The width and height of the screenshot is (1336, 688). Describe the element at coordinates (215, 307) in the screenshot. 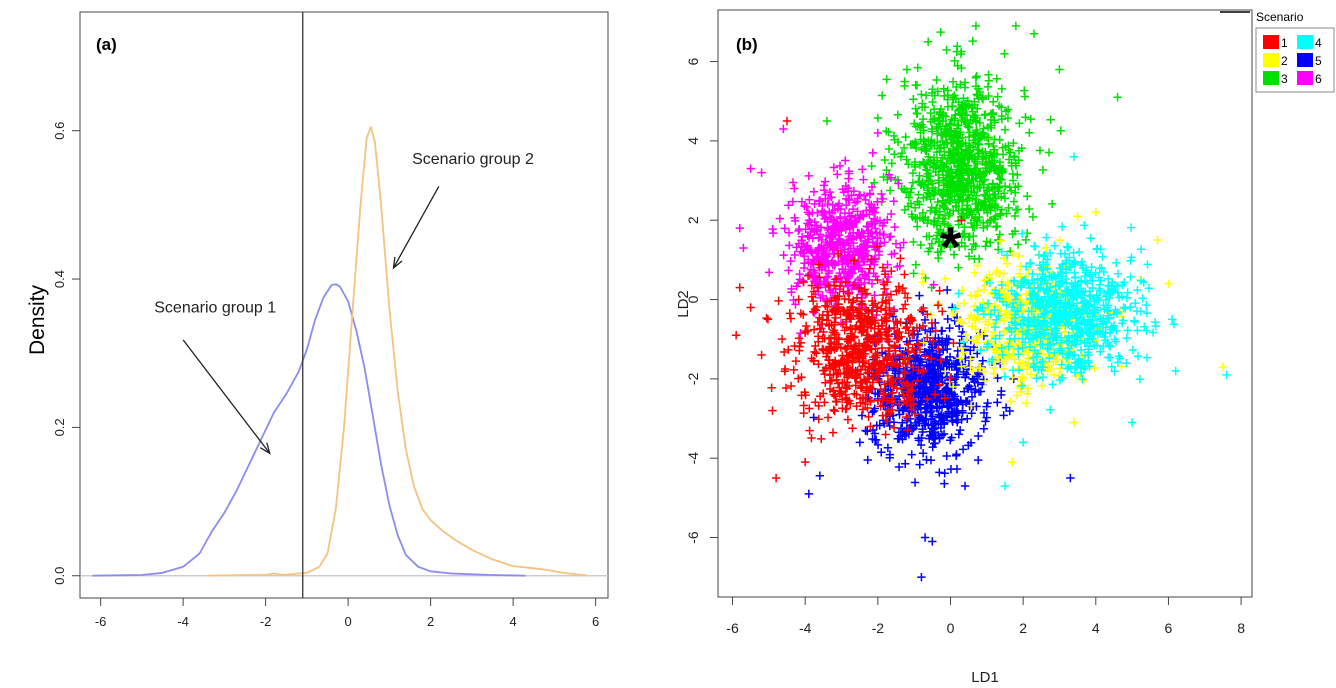

I see `annotation-label-1: Scenario group 1` at that location.